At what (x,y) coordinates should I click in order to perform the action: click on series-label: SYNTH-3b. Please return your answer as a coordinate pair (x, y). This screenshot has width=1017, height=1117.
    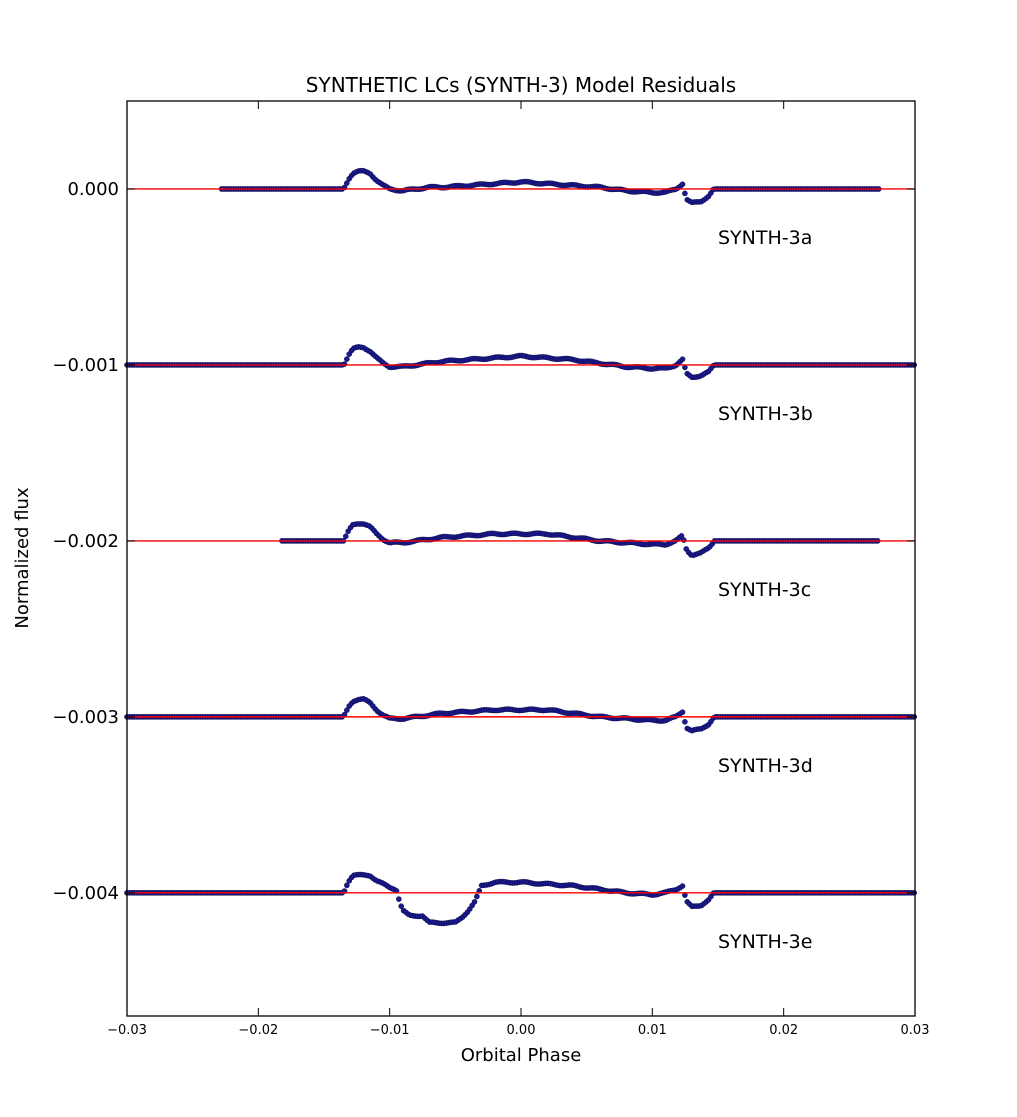
    Looking at the image, I should click on (765, 414).